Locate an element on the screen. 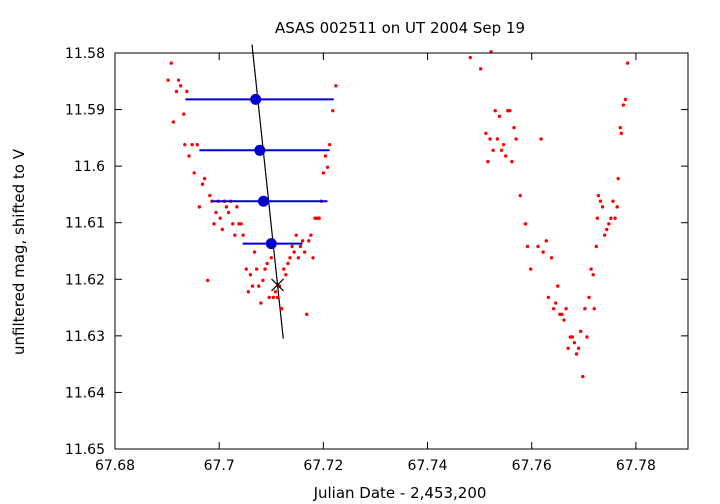 The image size is (720, 504). y-tick-label: 11.65 is located at coordinates (85, 450).